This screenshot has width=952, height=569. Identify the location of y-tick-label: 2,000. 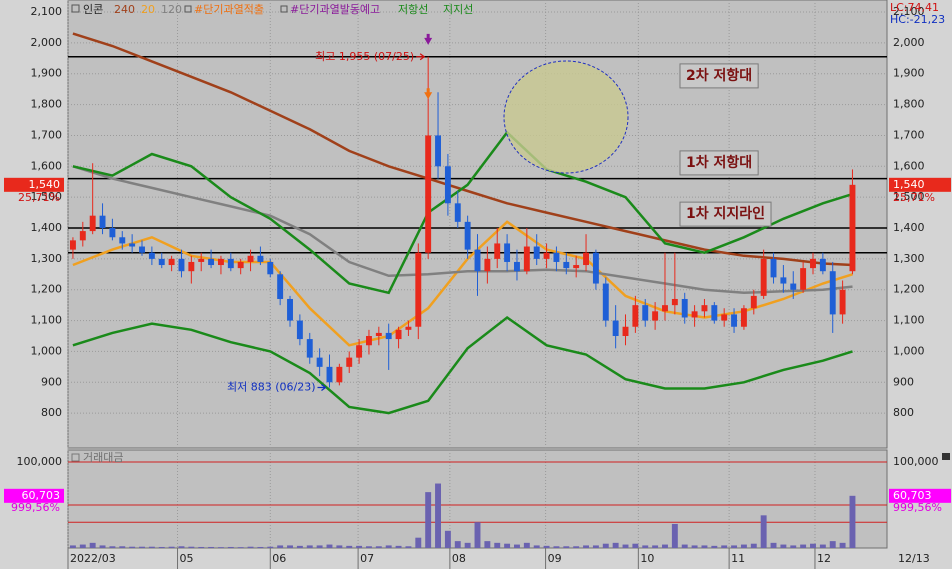
(47, 42).